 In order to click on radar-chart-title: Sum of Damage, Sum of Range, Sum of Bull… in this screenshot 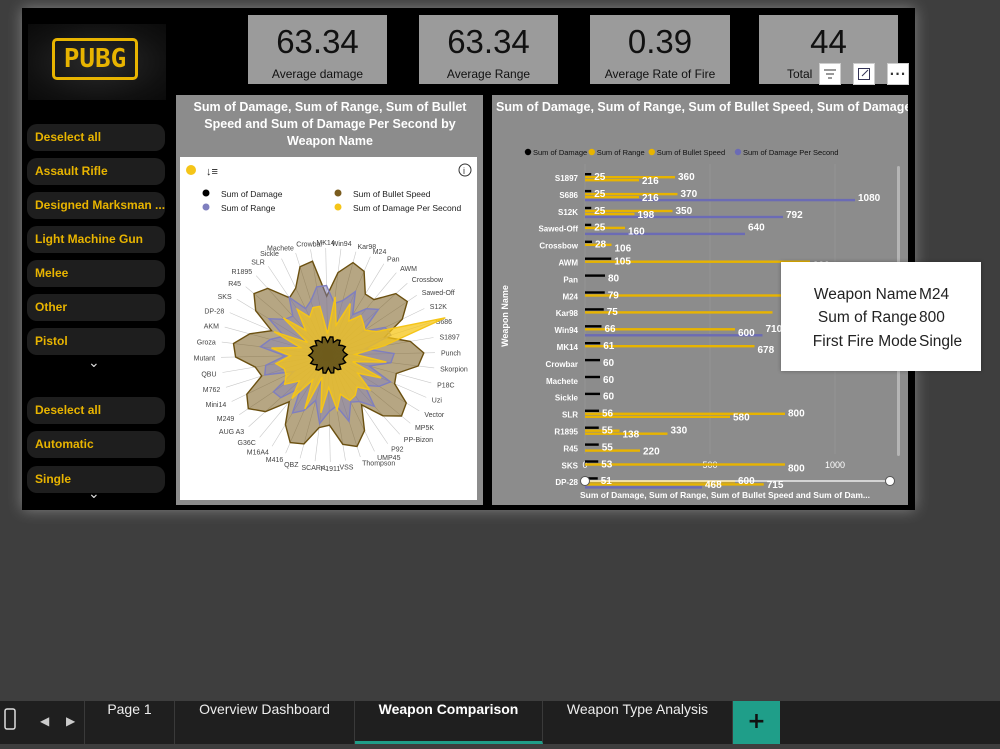, I will do `click(330, 124)`.